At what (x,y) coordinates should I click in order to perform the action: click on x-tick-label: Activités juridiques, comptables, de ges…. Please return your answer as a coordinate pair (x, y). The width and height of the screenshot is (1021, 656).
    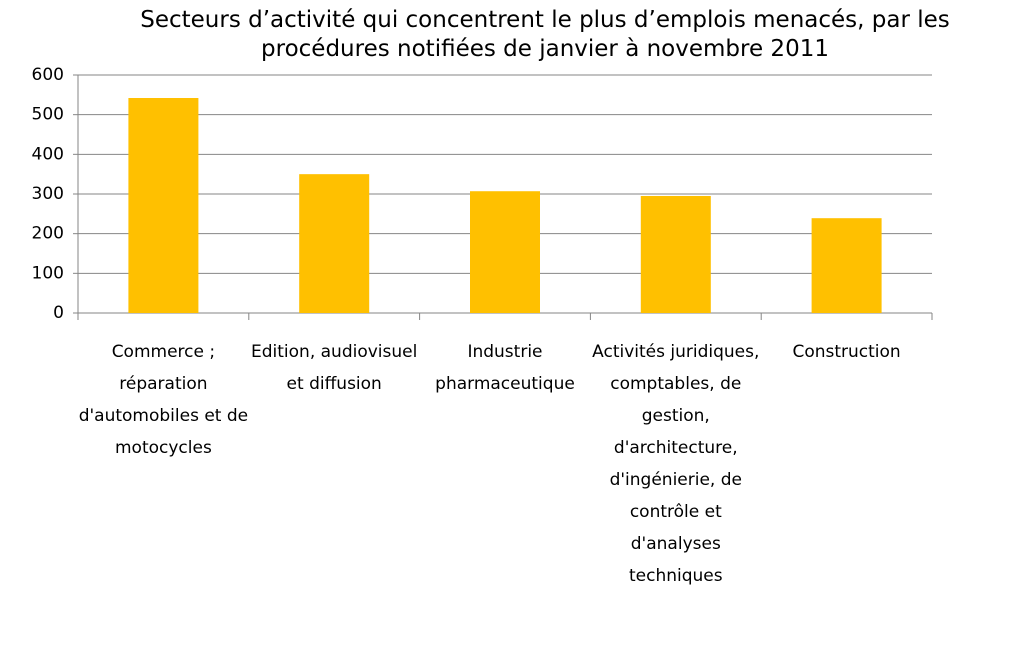
    Looking at the image, I should click on (676, 464).